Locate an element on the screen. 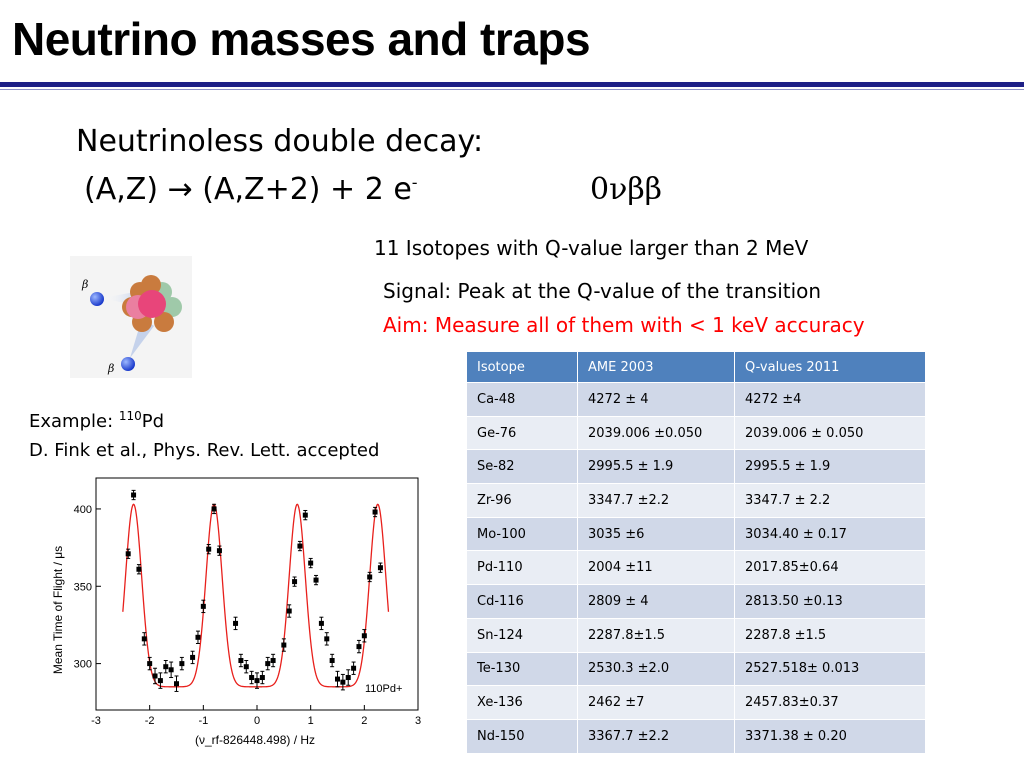 The height and width of the screenshot is (768, 1024). electron-charge: - is located at coordinates (414, 182).